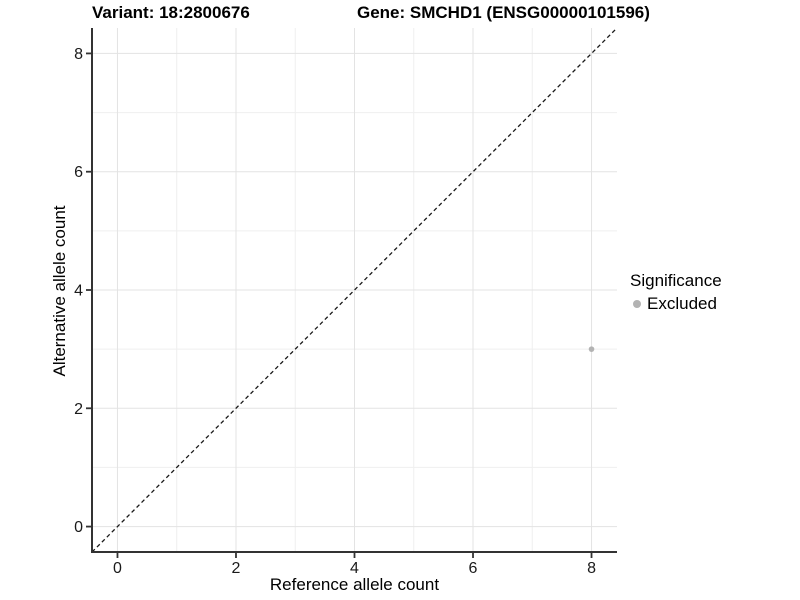 This screenshot has height=600, width=800. I want to click on y-tick-label: 8, so click(78, 54).